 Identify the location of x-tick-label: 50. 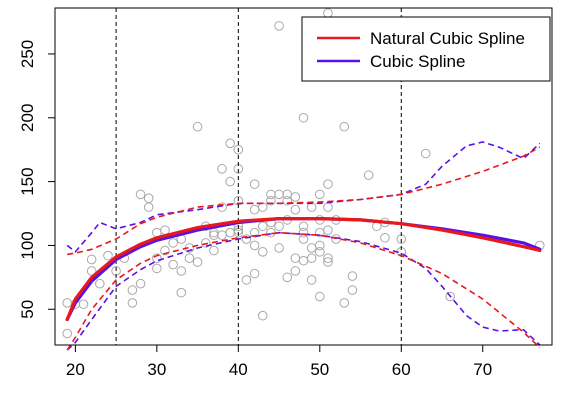
(319, 369).